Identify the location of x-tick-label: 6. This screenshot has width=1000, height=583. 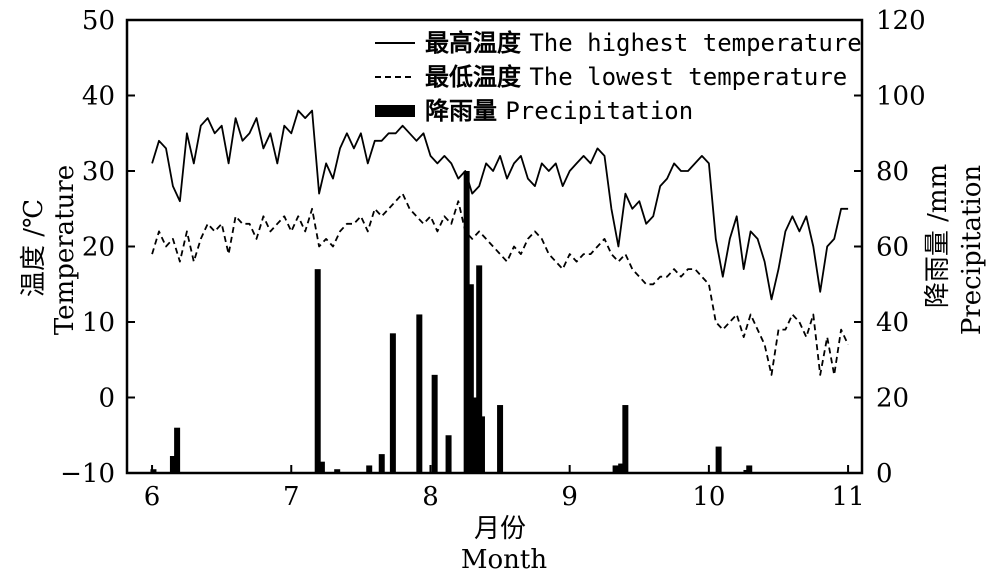
(152, 497).